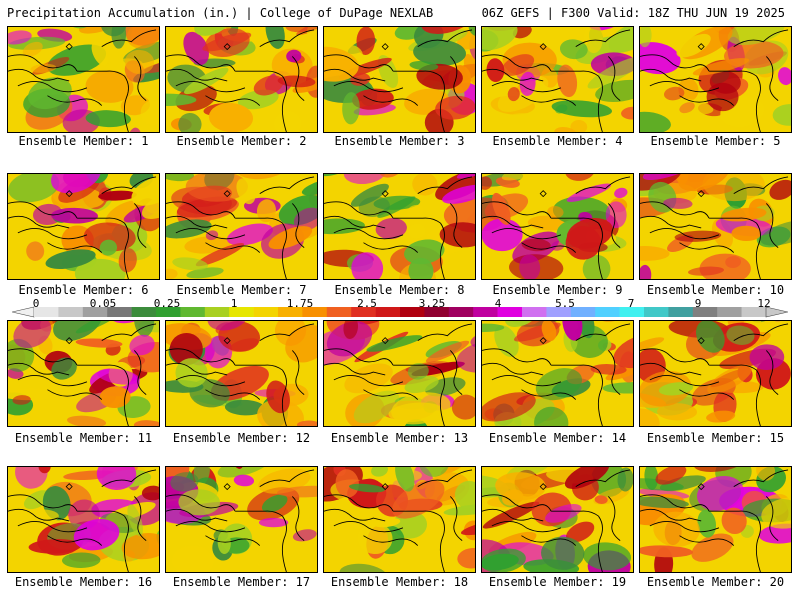  Describe the element at coordinates (83, 582) in the screenshot. I see `ensemble-member-label: Ensemble Member: 16` at that location.